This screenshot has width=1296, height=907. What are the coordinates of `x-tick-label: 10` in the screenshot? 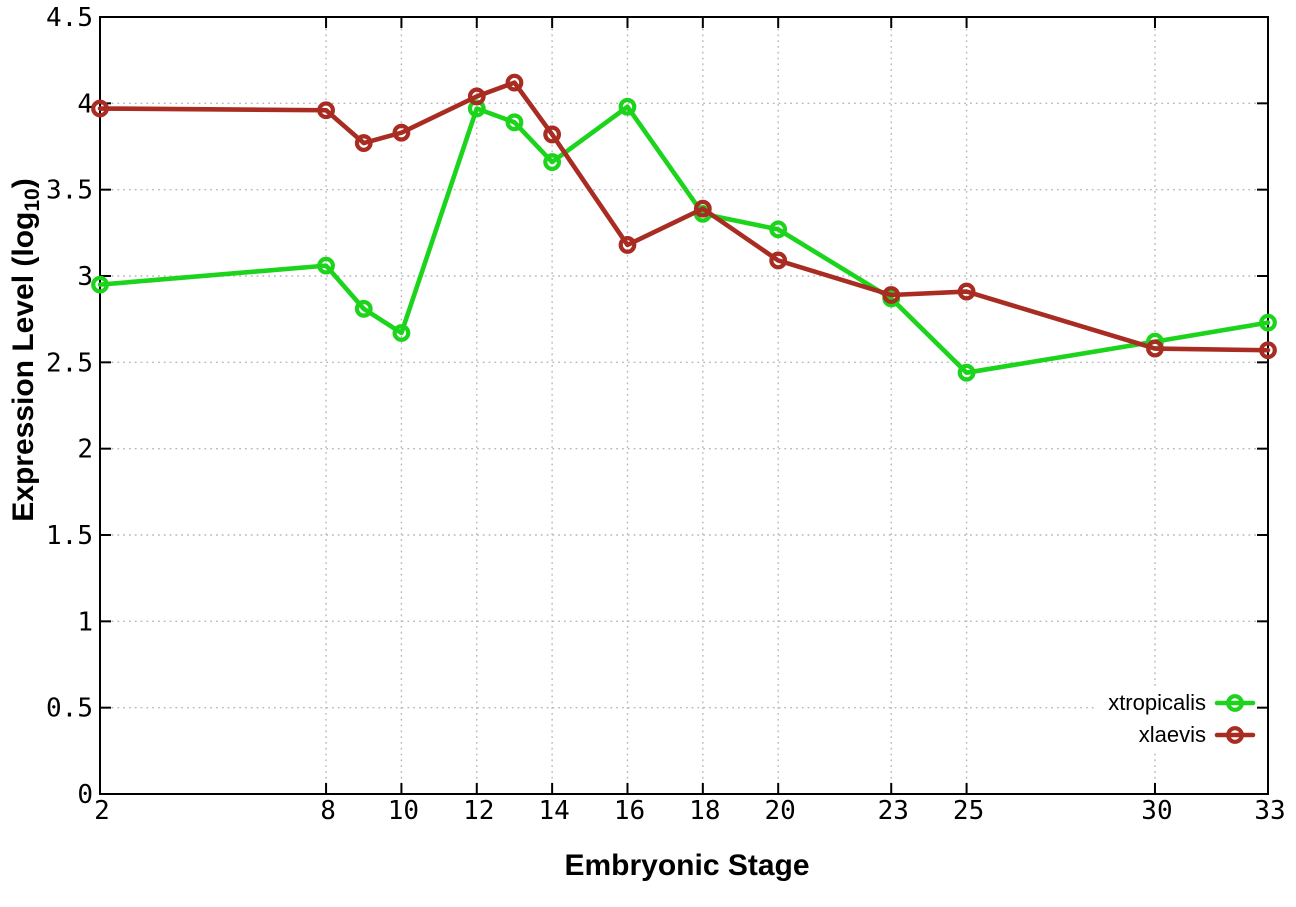 It's located at (403, 811).